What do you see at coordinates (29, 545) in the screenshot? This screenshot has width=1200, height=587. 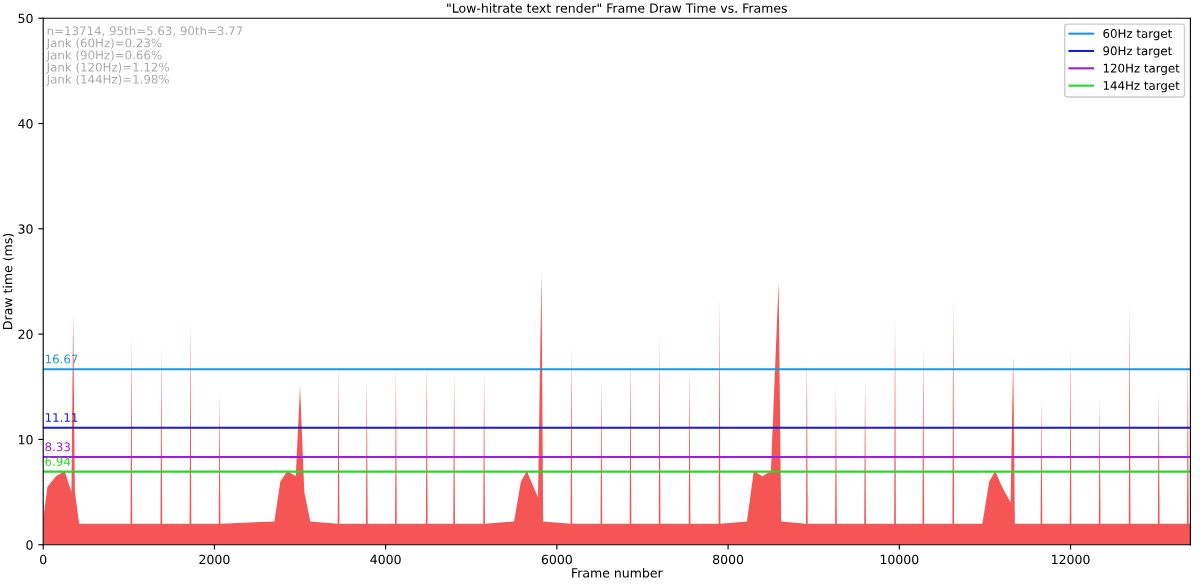 I see `y-tick-label: 0` at bounding box center [29, 545].